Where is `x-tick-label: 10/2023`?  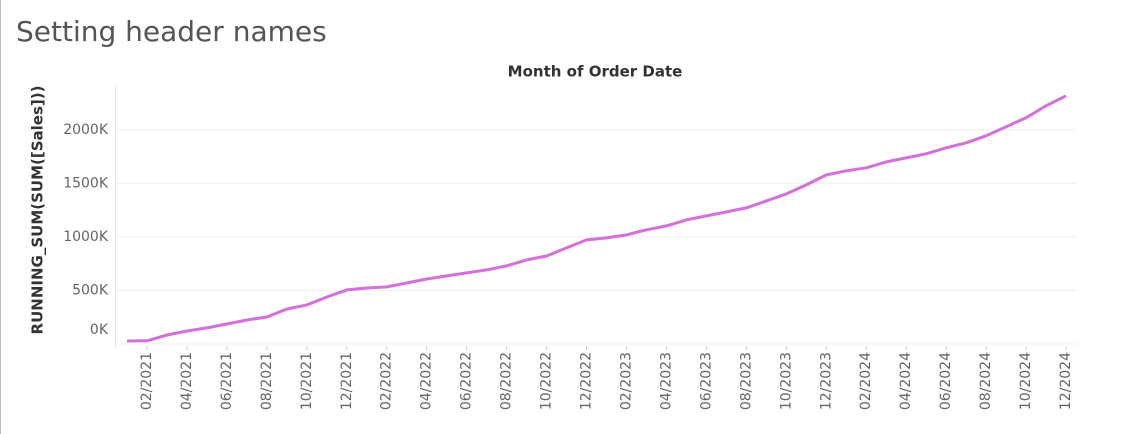 x-tick-label: 10/2023 is located at coordinates (786, 381).